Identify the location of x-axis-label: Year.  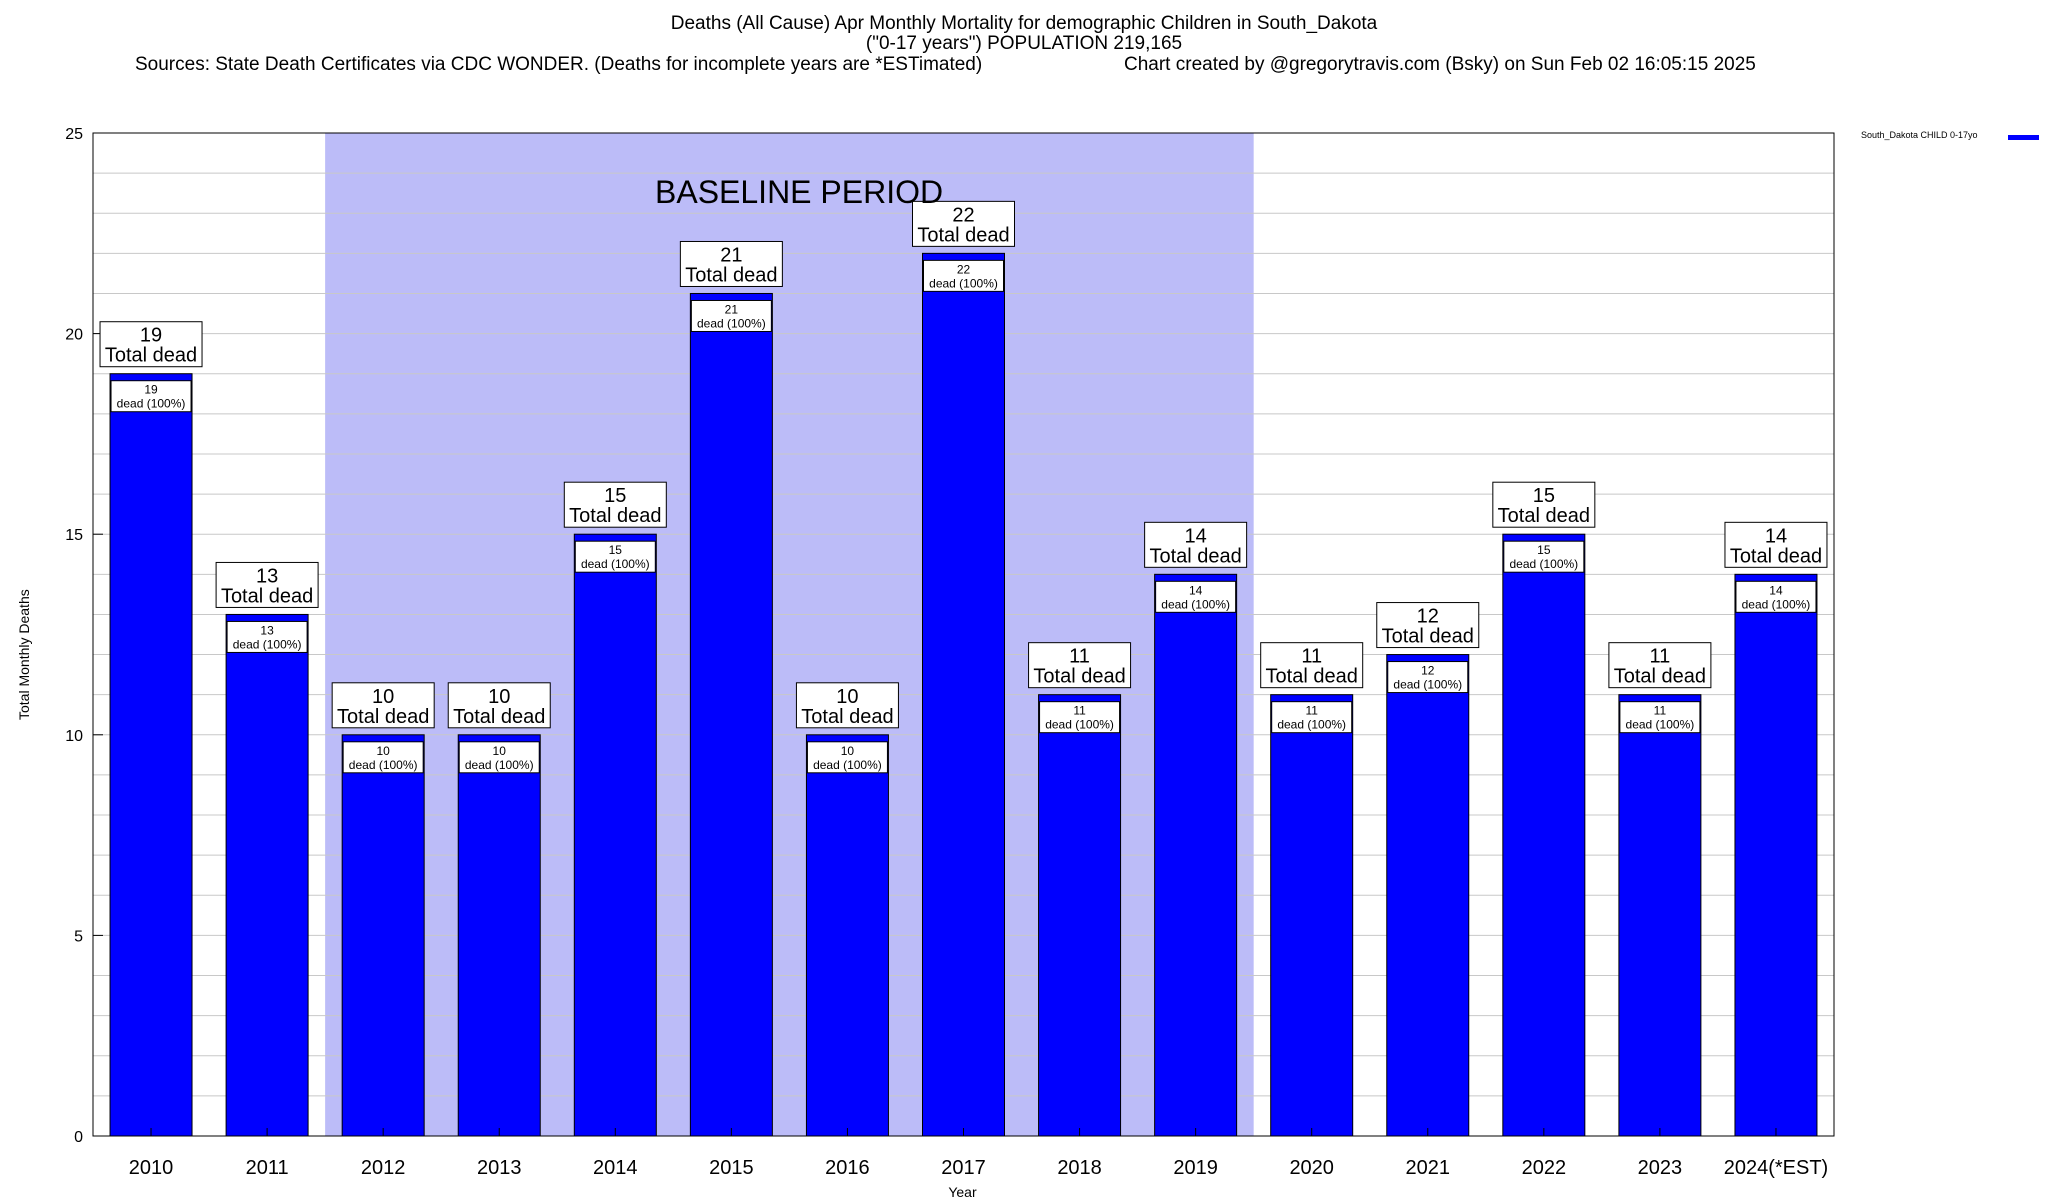
(962, 1192).